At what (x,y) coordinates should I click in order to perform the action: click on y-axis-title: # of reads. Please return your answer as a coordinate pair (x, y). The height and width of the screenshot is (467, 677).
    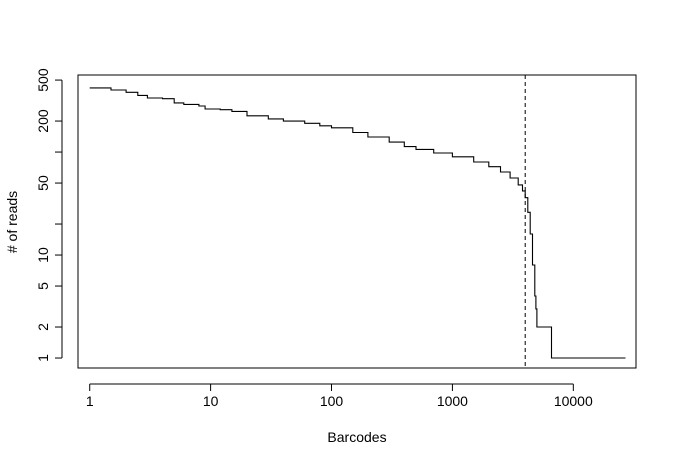
    Looking at the image, I should click on (12, 222).